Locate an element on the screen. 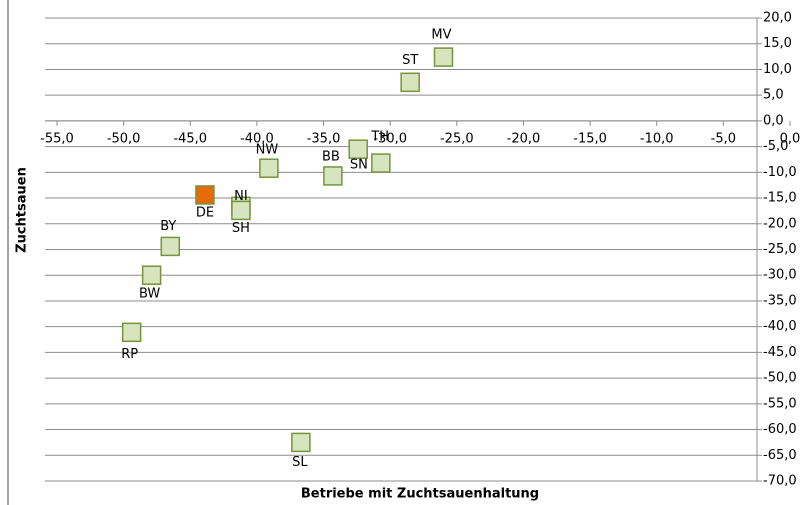  point-label: BY is located at coordinates (168, 226).